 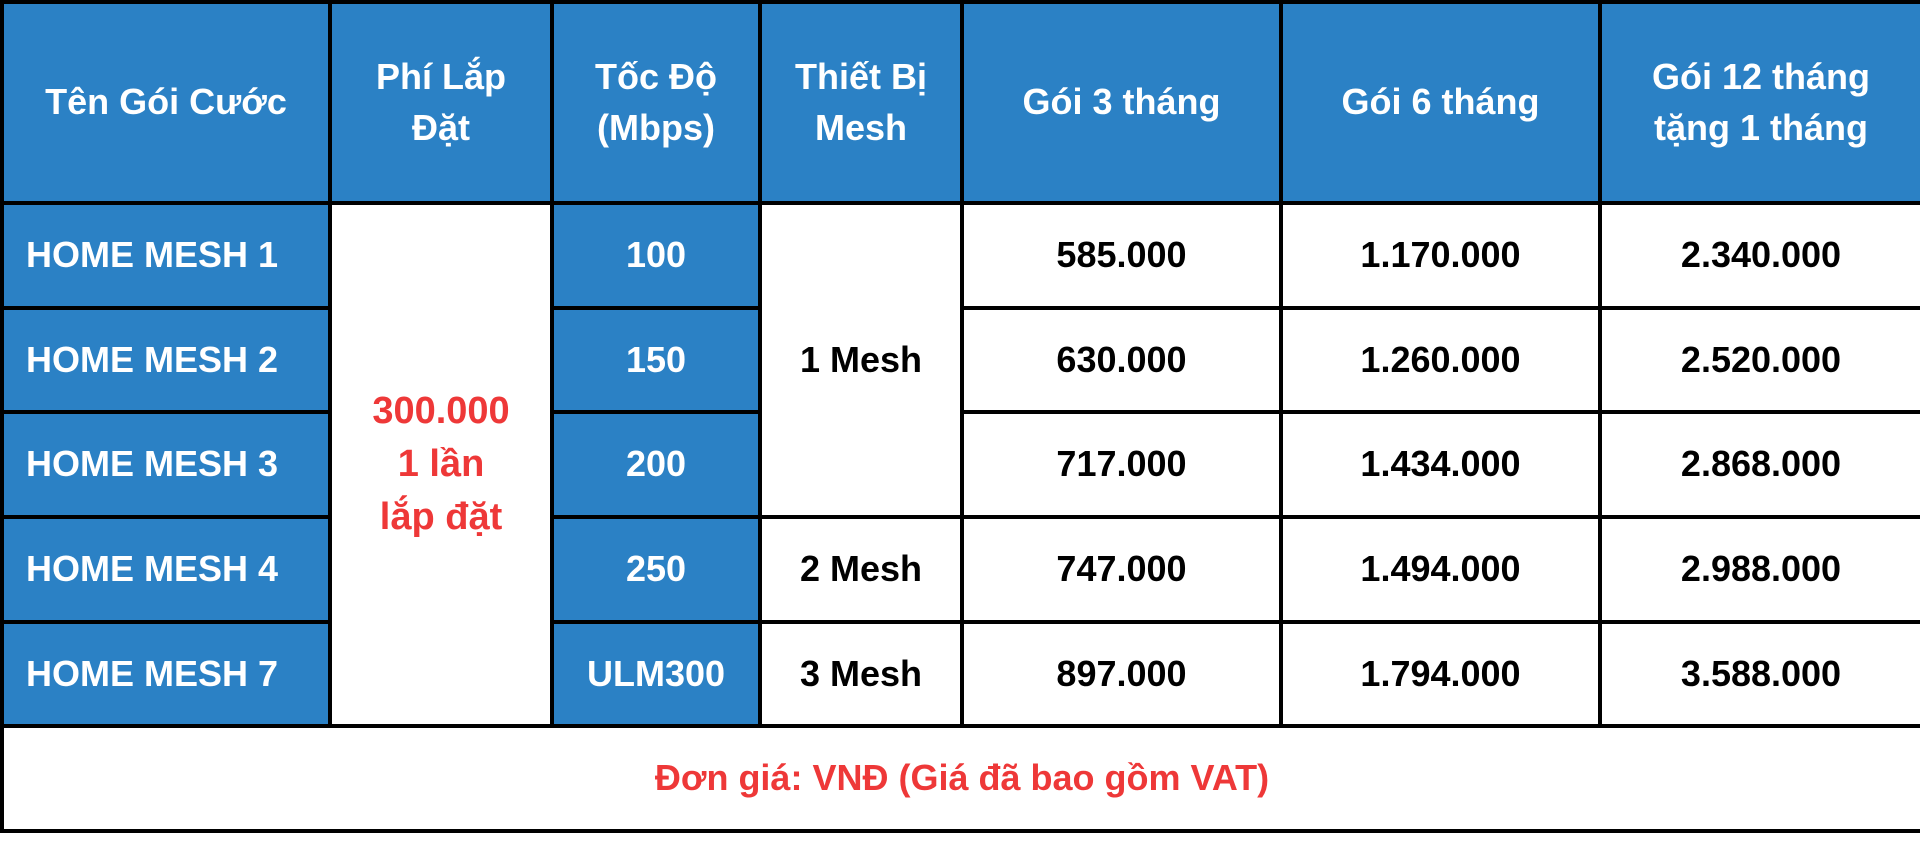 I want to click on price-6-months: 1.170.000, so click(x=1440, y=255).